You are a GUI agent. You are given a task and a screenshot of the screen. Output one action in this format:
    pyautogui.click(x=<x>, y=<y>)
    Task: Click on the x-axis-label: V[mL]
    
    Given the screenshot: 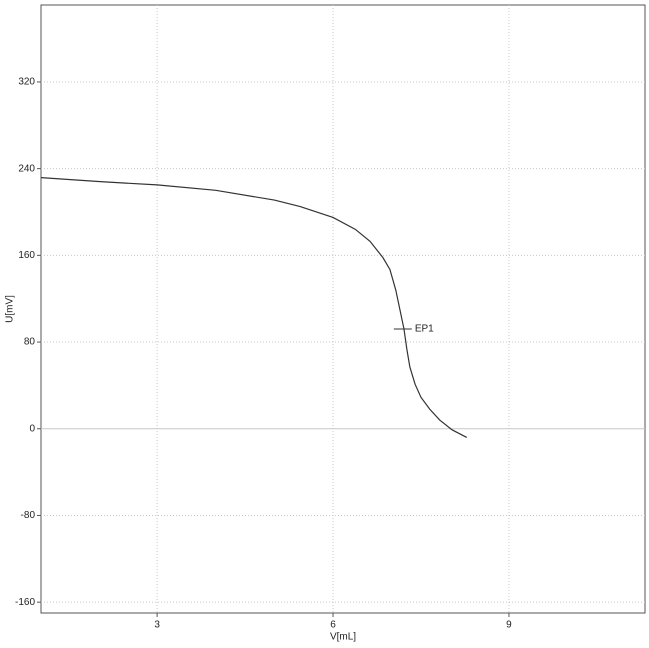 What is the action you would take?
    pyautogui.click(x=343, y=637)
    